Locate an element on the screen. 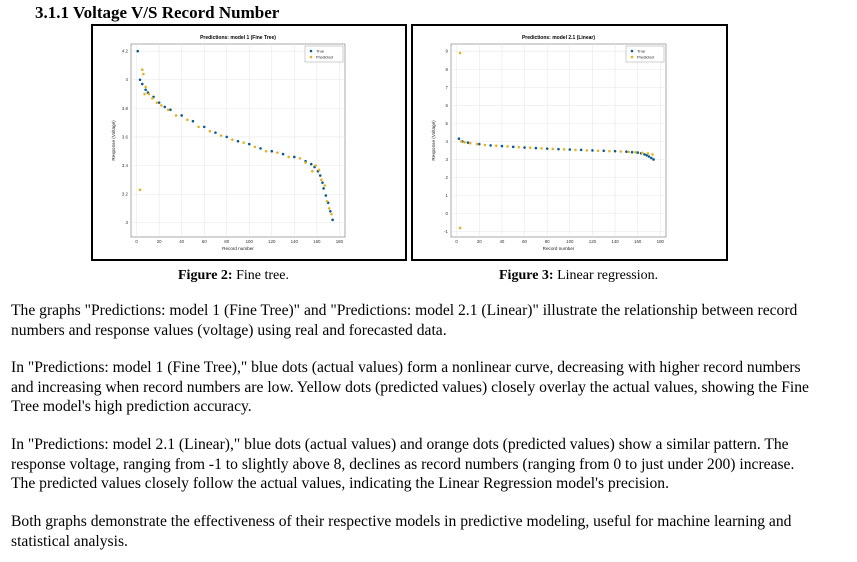  linear-title: Predictions: model 2.1 (Linear) is located at coordinates (558, 38).